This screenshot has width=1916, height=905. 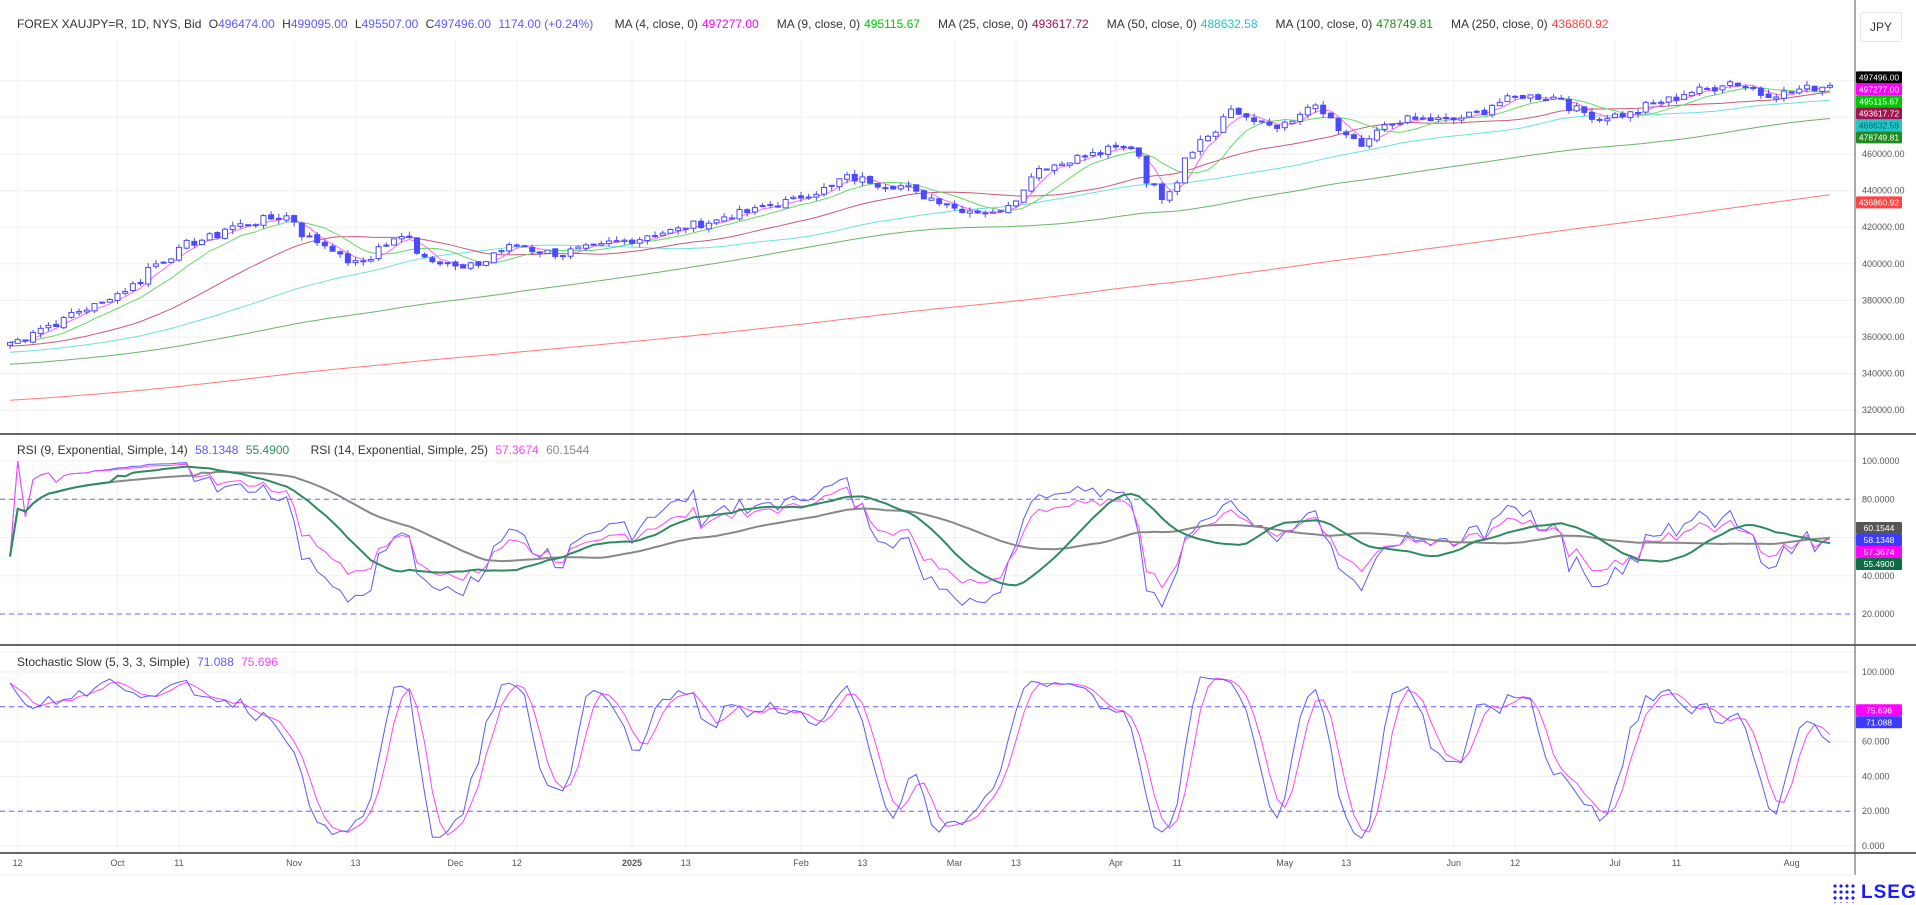 I want to click on rsi9-signal-value: 55.4900, so click(x=267, y=450).